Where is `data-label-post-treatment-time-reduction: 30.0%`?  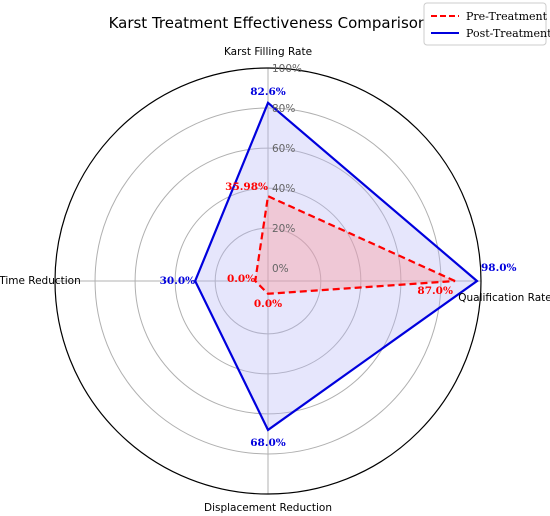
data-label-post-treatment-time-reduction: 30.0% is located at coordinates (178, 281).